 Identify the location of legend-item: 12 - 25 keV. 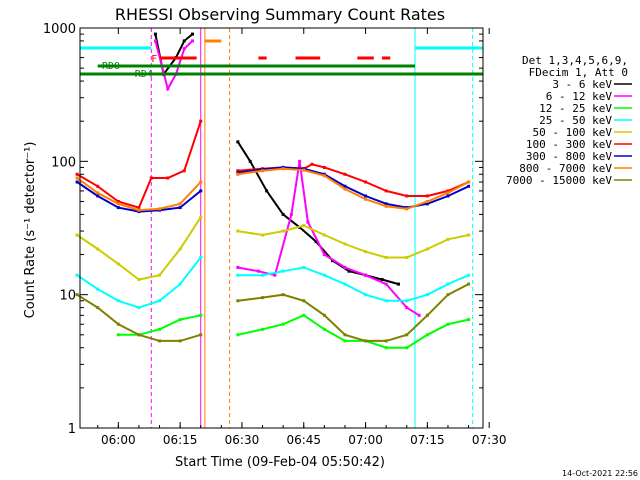
(585, 108).